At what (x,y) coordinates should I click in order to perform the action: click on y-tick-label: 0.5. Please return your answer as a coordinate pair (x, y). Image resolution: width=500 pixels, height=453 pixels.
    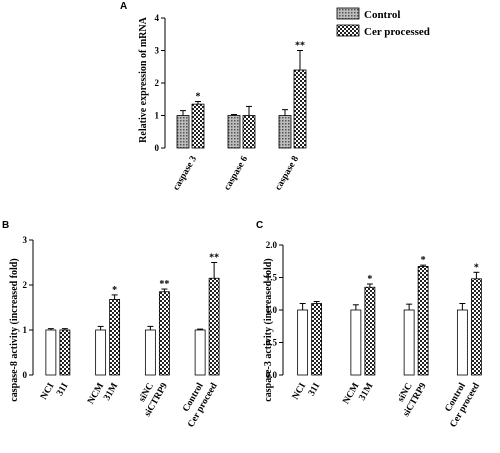
    Looking at the image, I should click on (272, 343).